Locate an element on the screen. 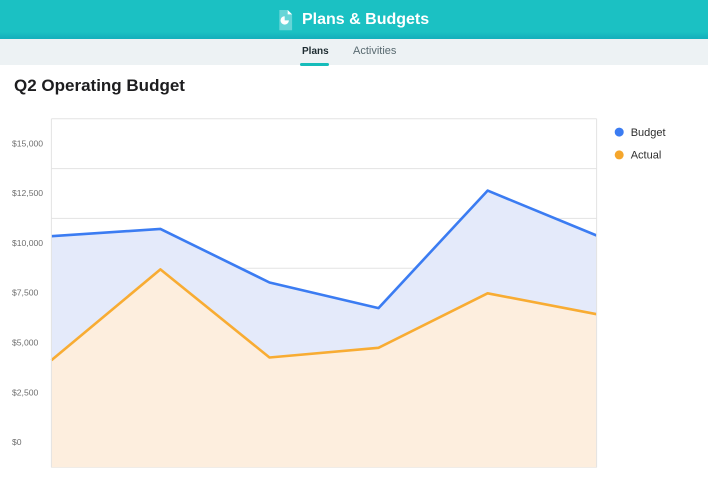  svg-text: $15,000 is located at coordinates (27, 143).